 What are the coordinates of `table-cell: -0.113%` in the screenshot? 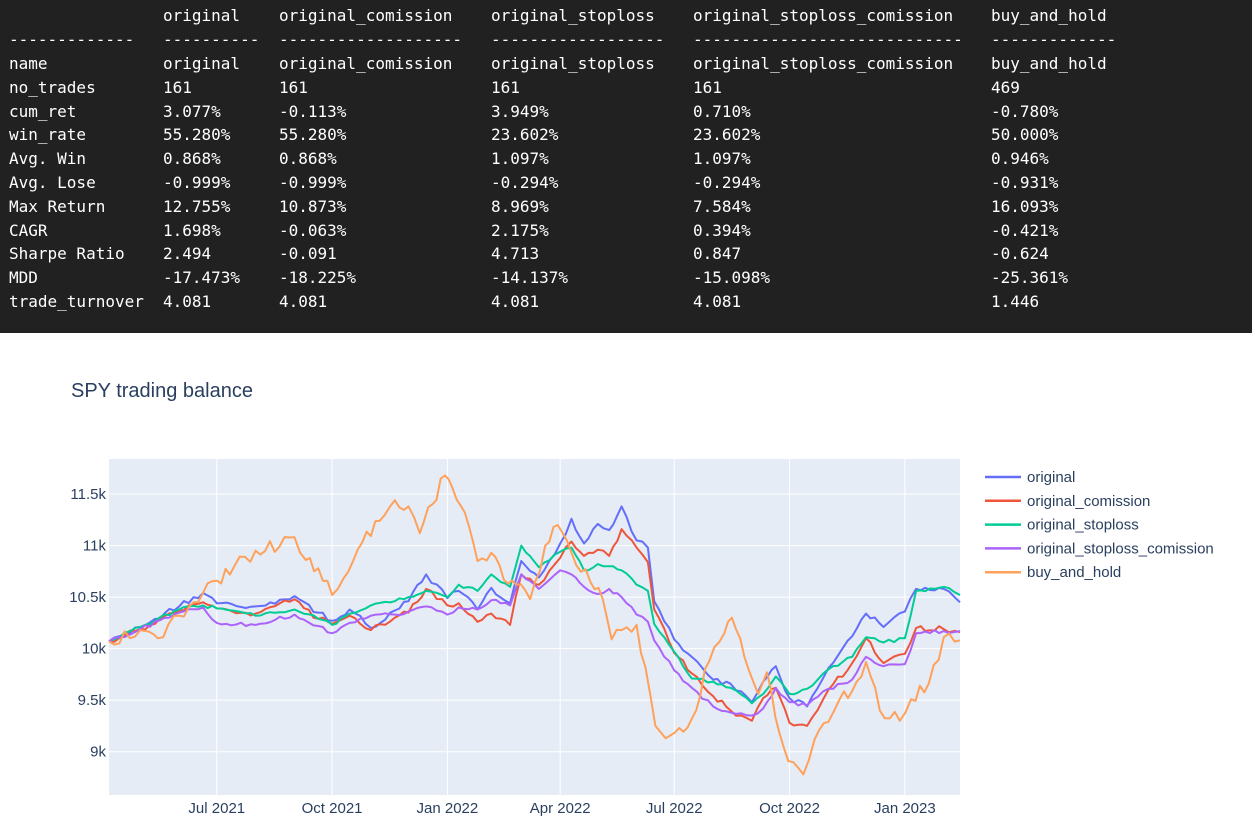 It's located at (313, 111).